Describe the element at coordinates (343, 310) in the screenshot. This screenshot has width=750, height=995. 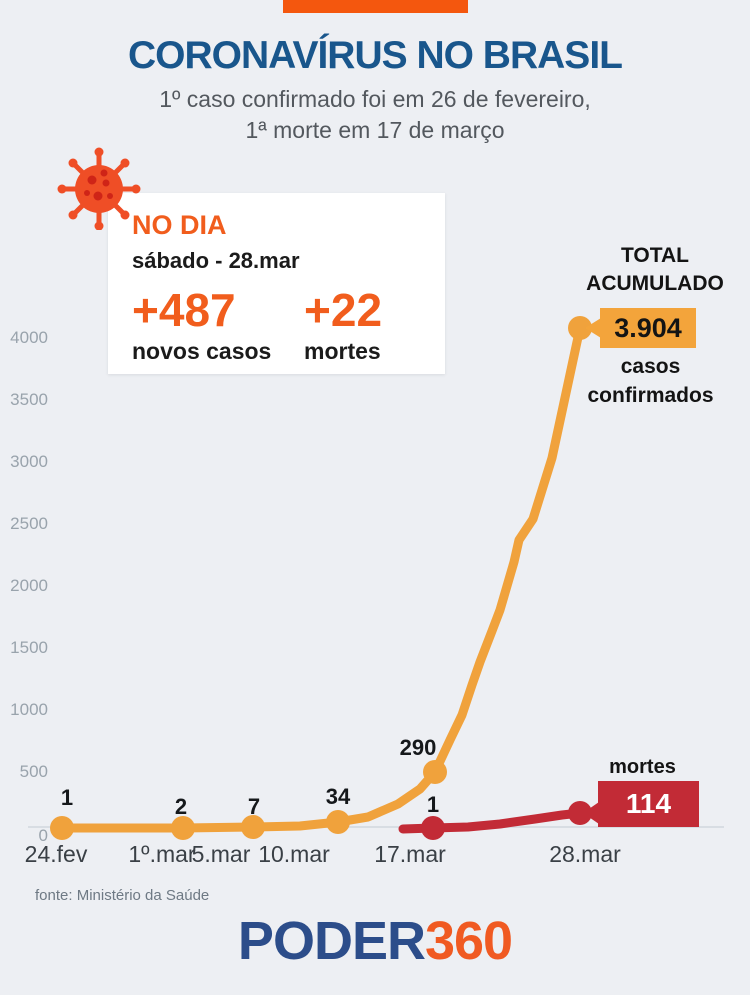
I see `daily-deaths-value: +22` at that location.